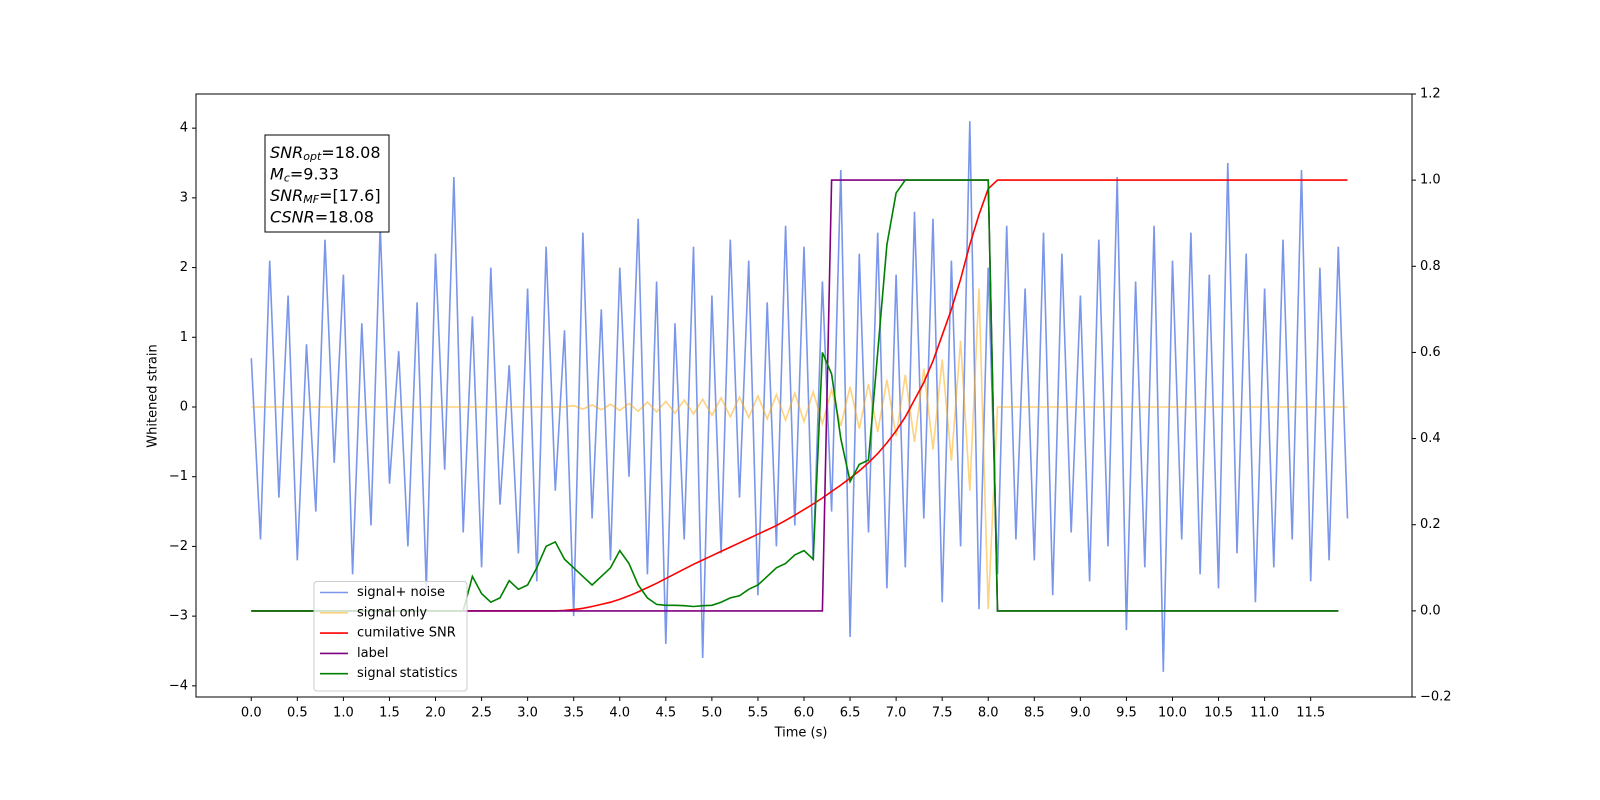 The image size is (1600, 800). I want to click on legend-box, so click(390, 636).